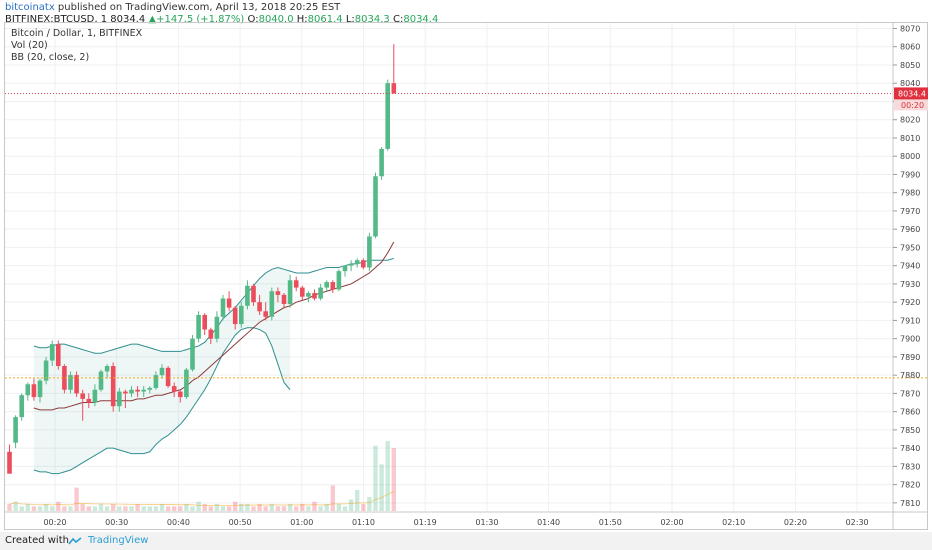 The width and height of the screenshot is (932, 550). What do you see at coordinates (466, 541) in the screenshot?
I see `footer-bar: Created with TradingView` at bounding box center [466, 541].